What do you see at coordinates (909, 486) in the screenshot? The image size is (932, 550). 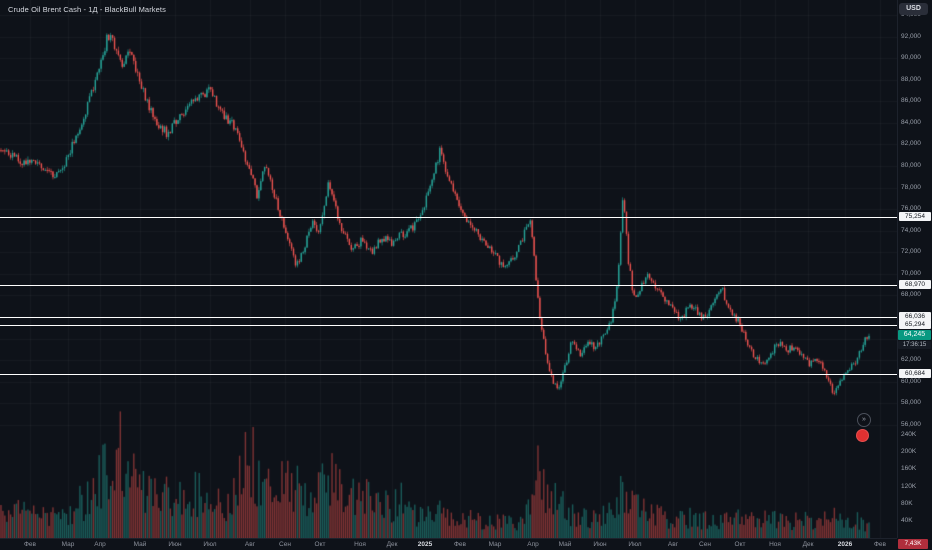 I see `volume-tick-label: 120K` at bounding box center [909, 486].